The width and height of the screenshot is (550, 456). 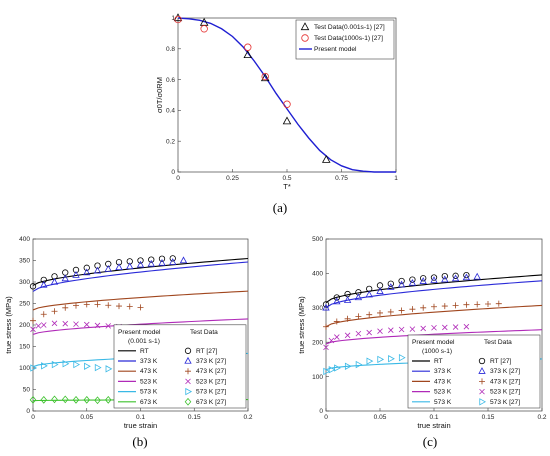 What do you see at coordinates (144, 341) in the screenshot?
I see `legend-header: (0.001 s-1)` at bounding box center [144, 341].